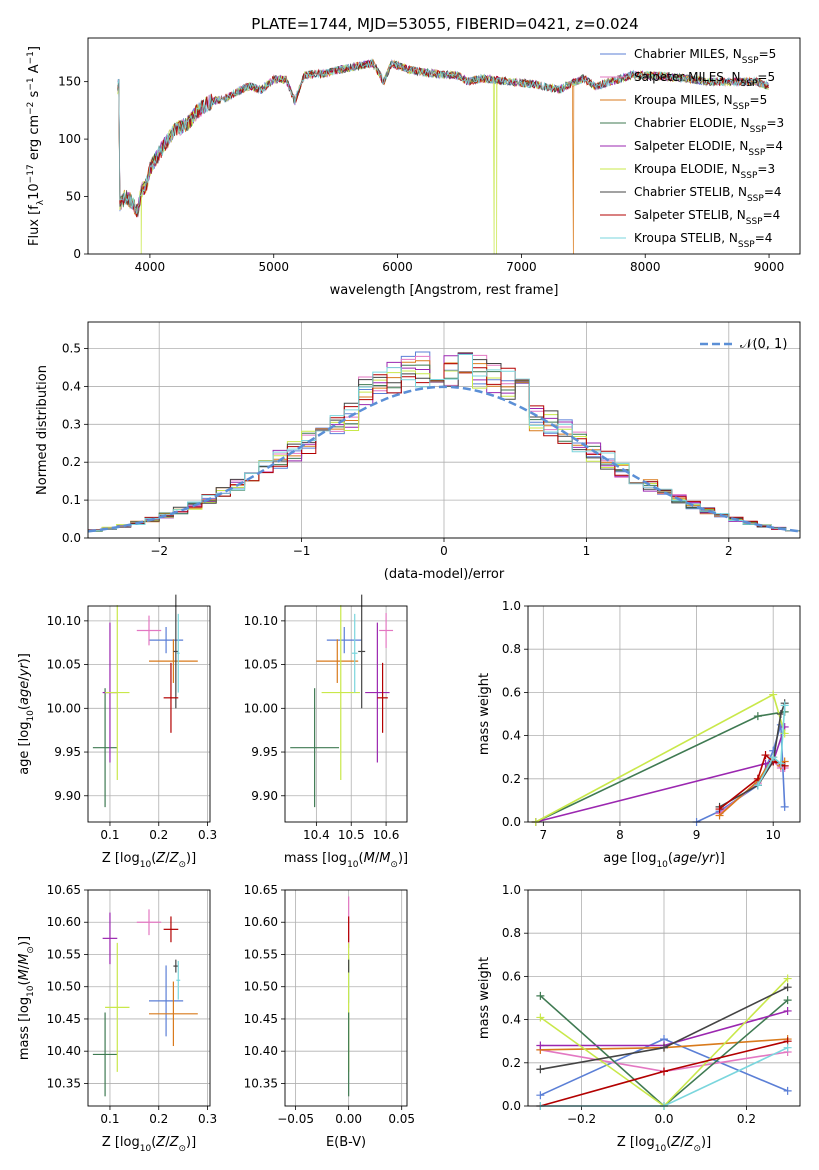 The image size is (819, 1170). I want to click on y-tick-label: 0.2, so click(71, 462).